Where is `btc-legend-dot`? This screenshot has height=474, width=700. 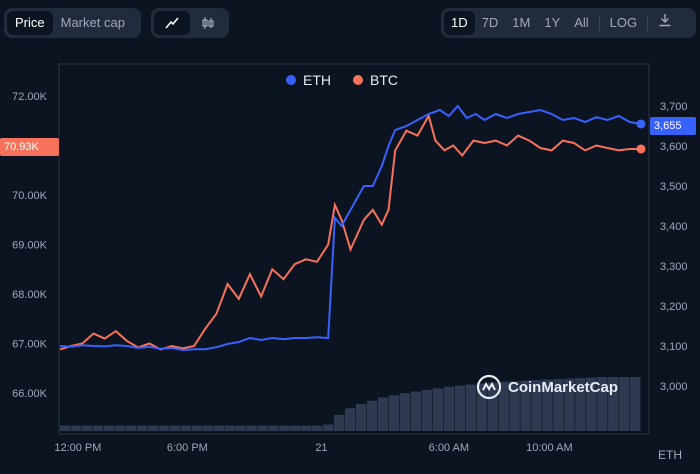 btc-legend-dot is located at coordinates (358, 80).